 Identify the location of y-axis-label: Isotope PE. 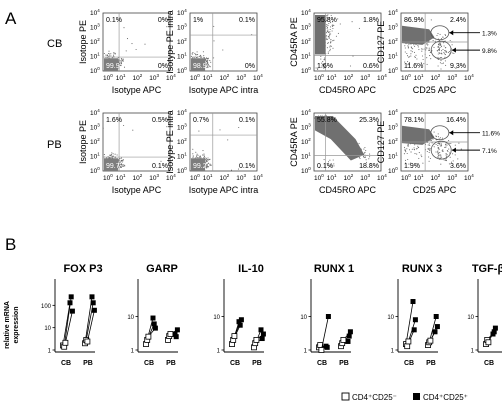
(83, 142).